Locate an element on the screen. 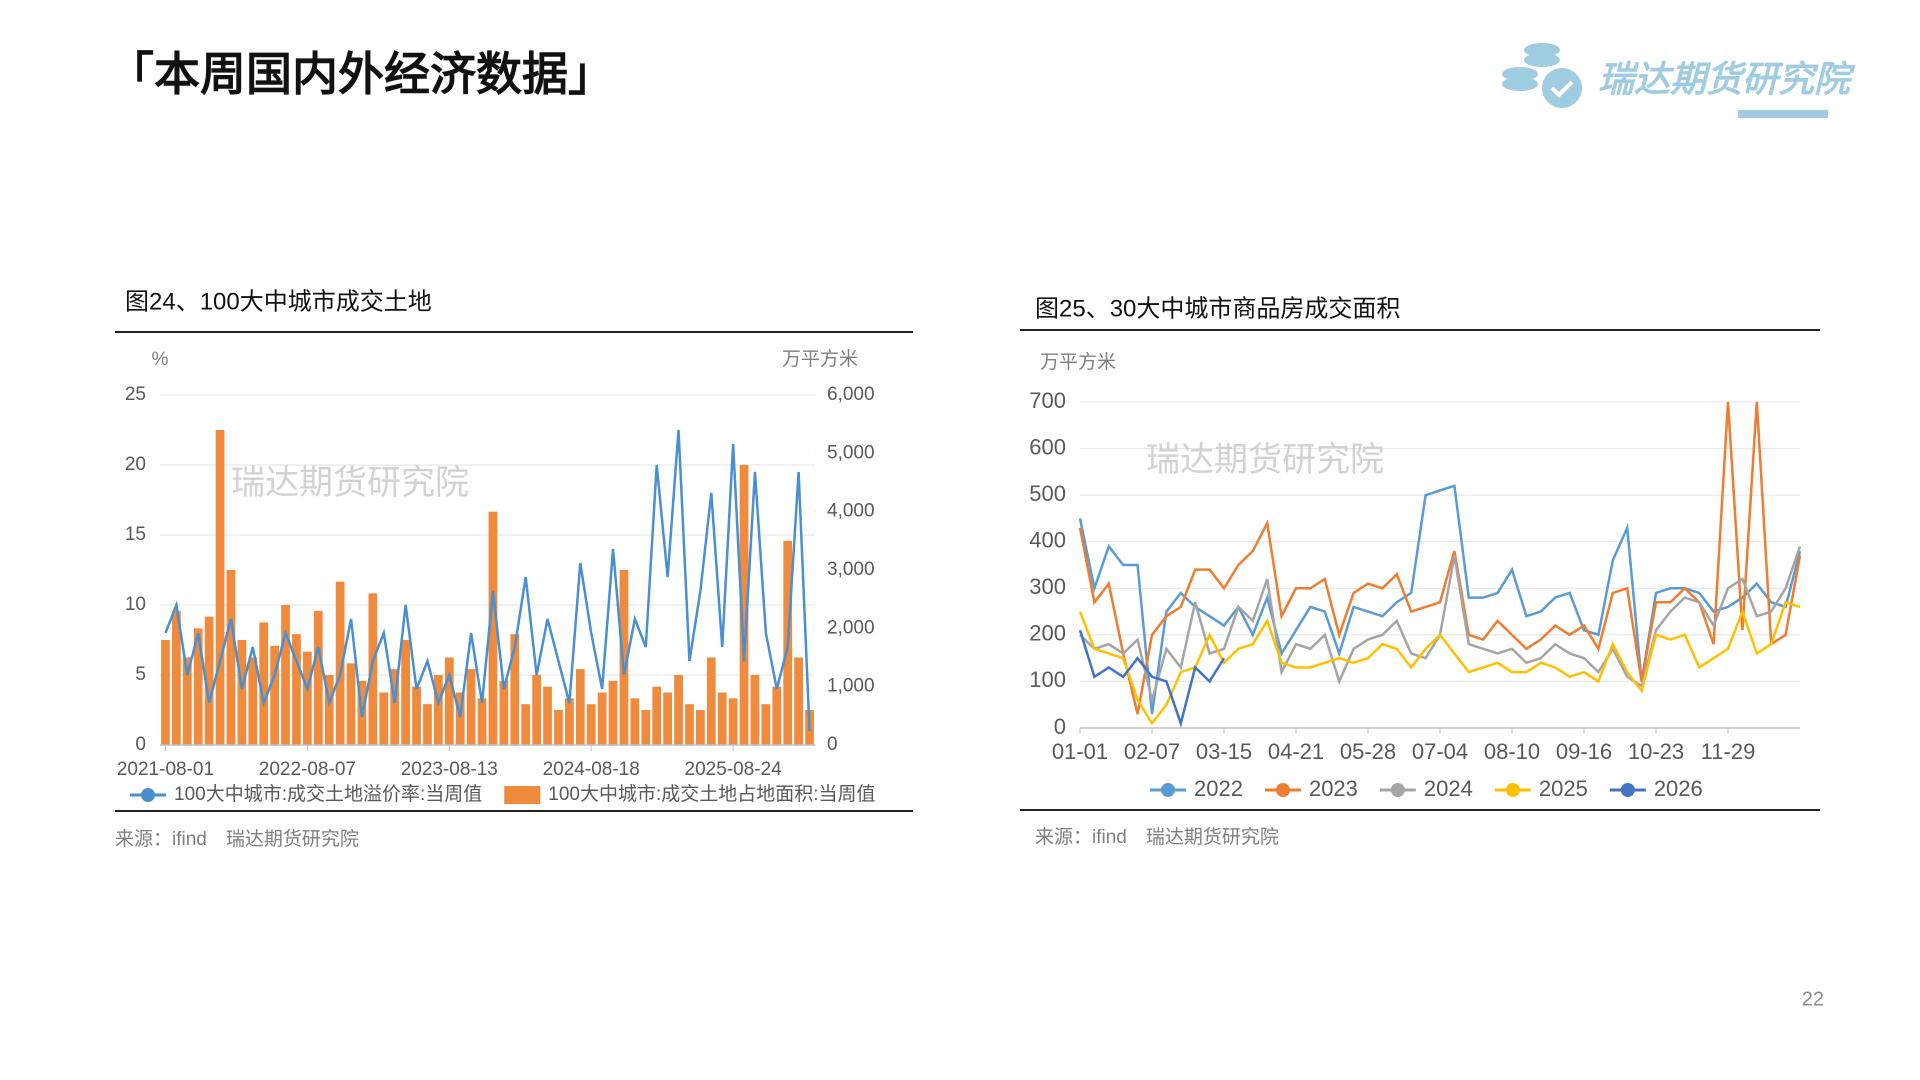  page-number: 22 is located at coordinates (1813, 999).